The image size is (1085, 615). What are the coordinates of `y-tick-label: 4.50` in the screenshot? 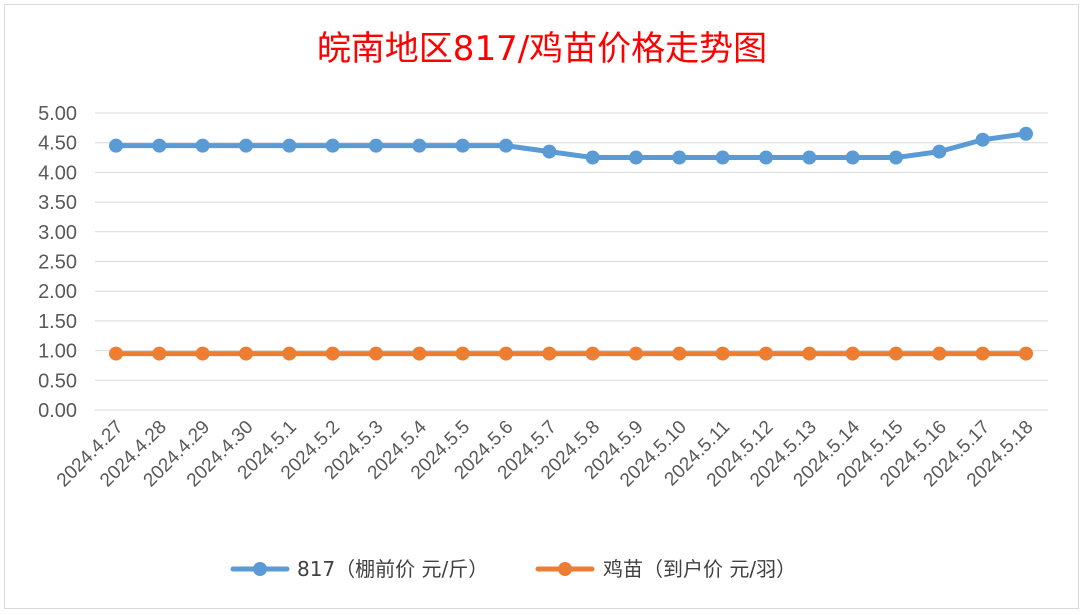 It's located at (57, 144).